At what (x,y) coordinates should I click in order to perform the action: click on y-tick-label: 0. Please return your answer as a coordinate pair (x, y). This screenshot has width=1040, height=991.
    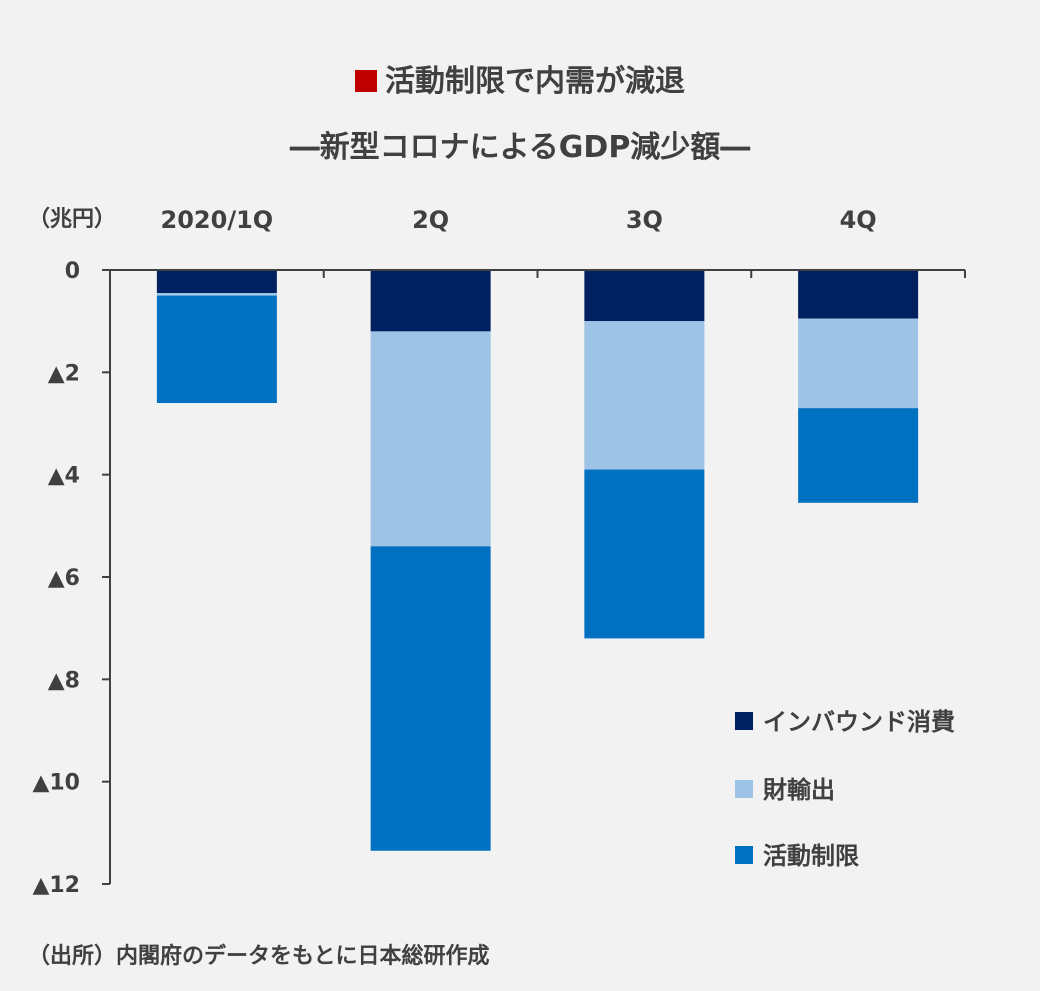
    Looking at the image, I should click on (72, 271).